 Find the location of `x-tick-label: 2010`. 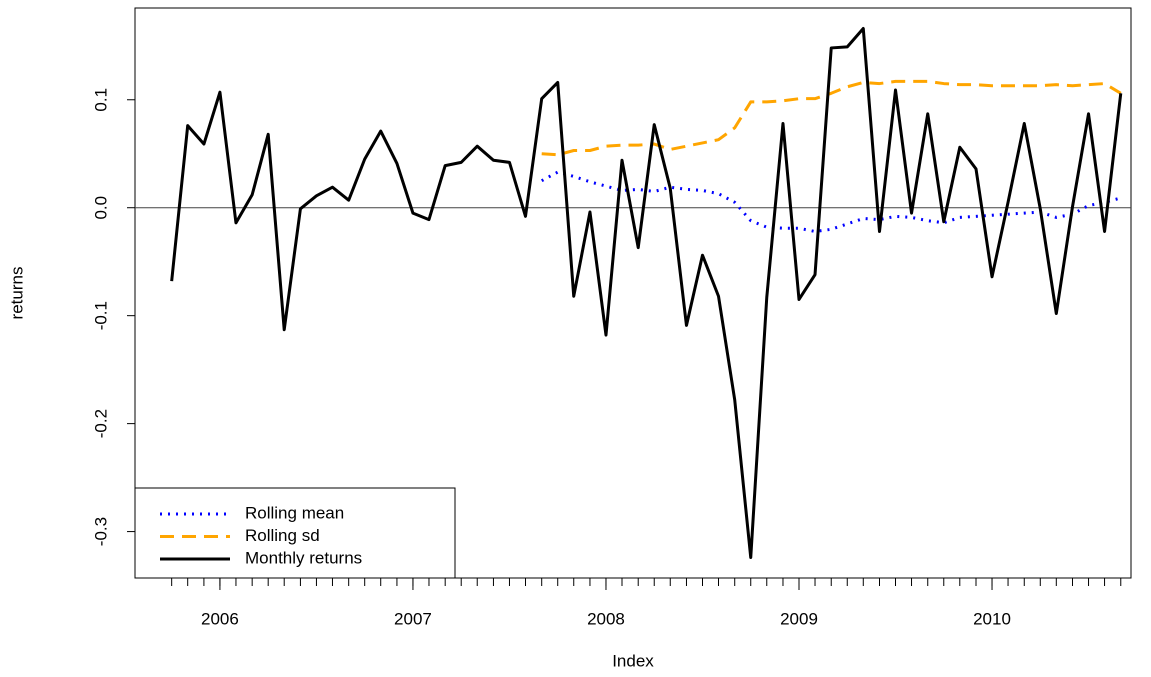

x-tick-label: 2010 is located at coordinates (992, 618).